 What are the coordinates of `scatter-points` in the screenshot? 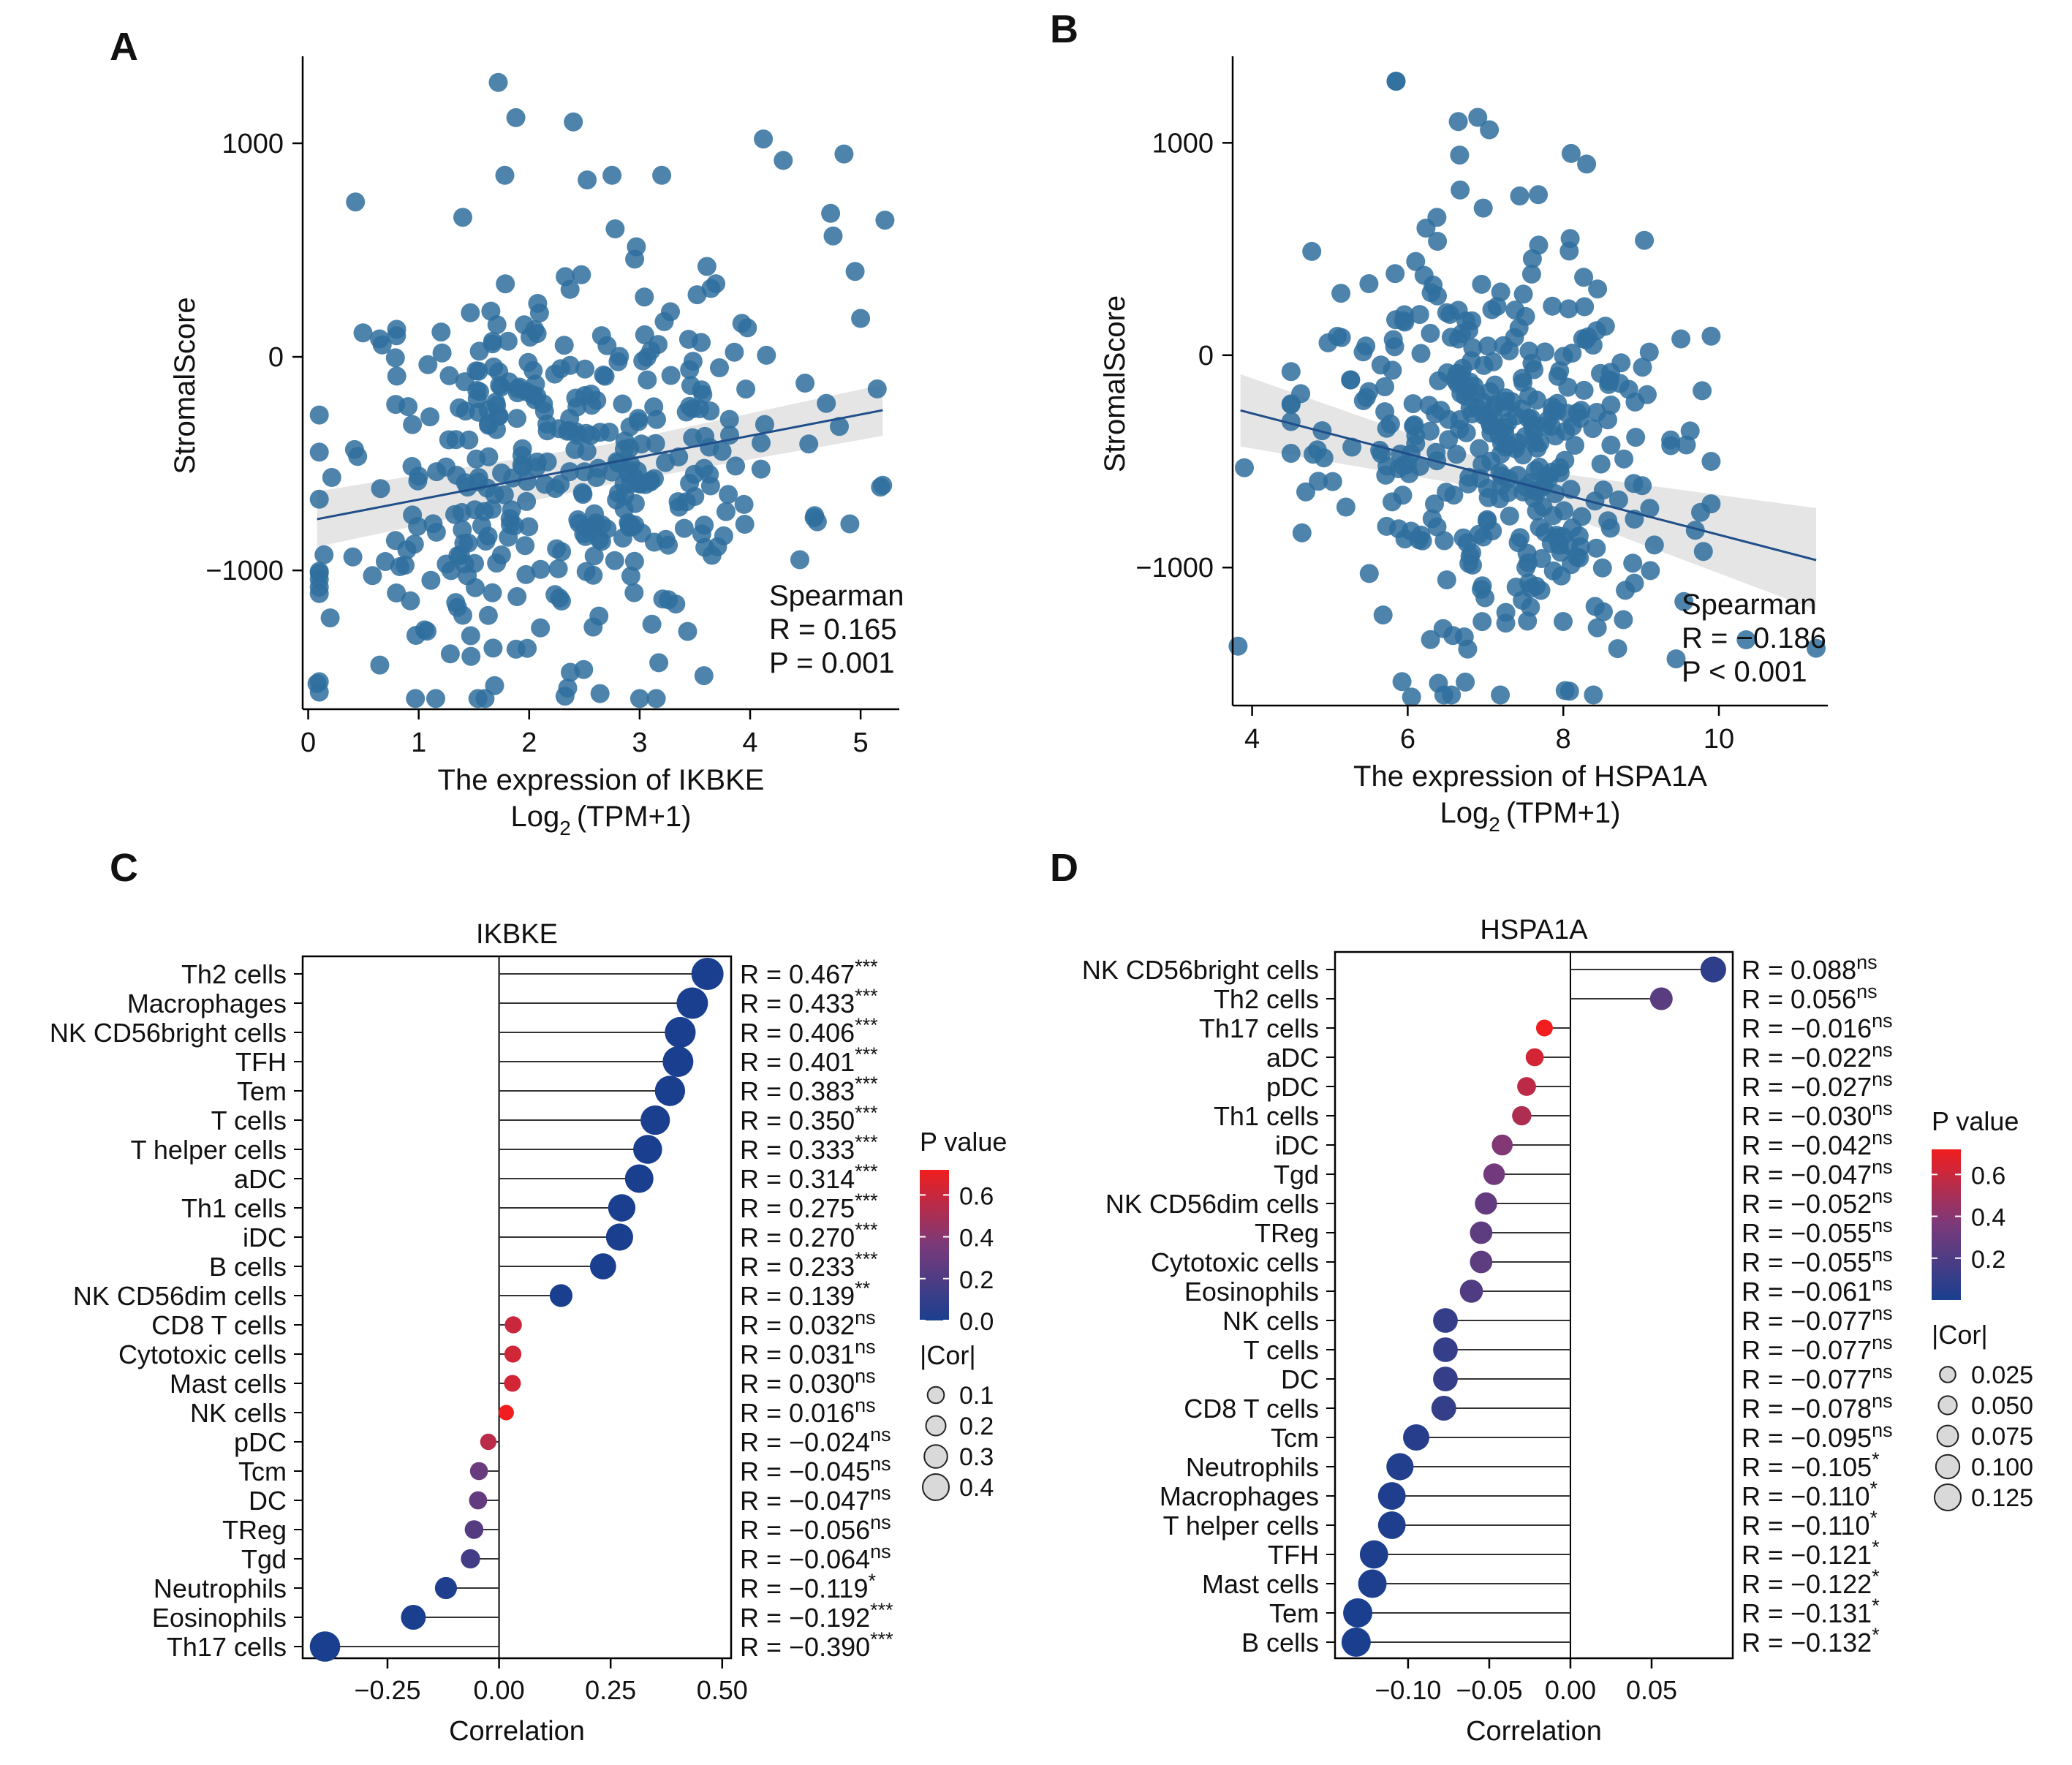 It's located at (1527, 389).